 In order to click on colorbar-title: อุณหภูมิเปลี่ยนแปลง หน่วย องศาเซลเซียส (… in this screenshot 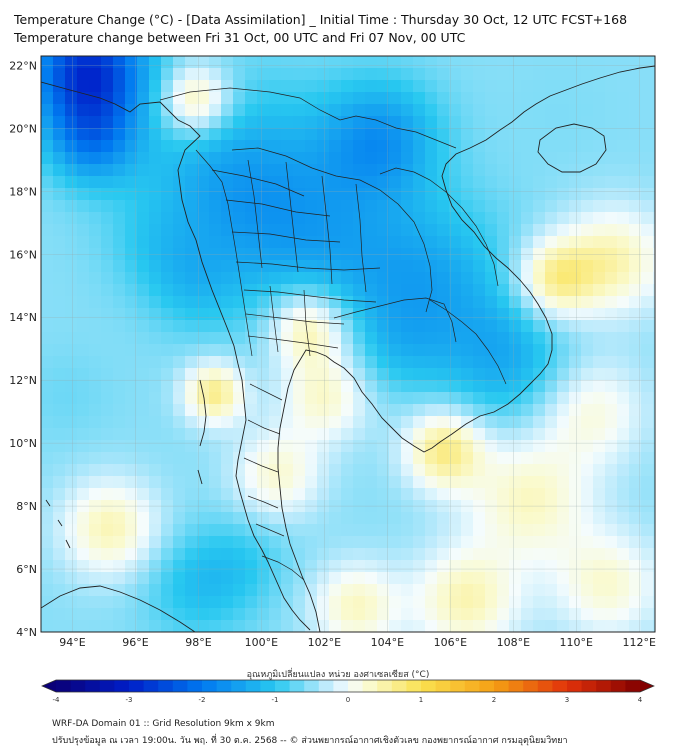, I will do `click(338, 675)`.